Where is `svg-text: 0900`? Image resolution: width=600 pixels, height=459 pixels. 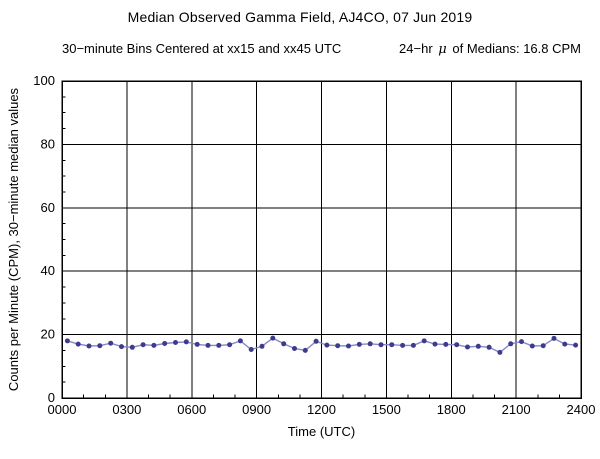 svg-text: 0900 is located at coordinates (256, 409).